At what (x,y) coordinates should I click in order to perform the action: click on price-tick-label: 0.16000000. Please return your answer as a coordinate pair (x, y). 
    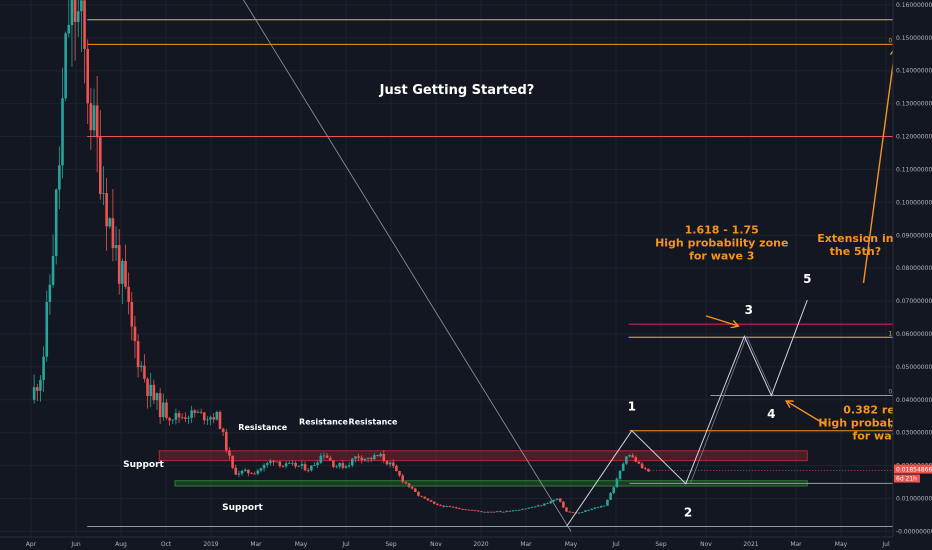
    Looking at the image, I should click on (914, 5).